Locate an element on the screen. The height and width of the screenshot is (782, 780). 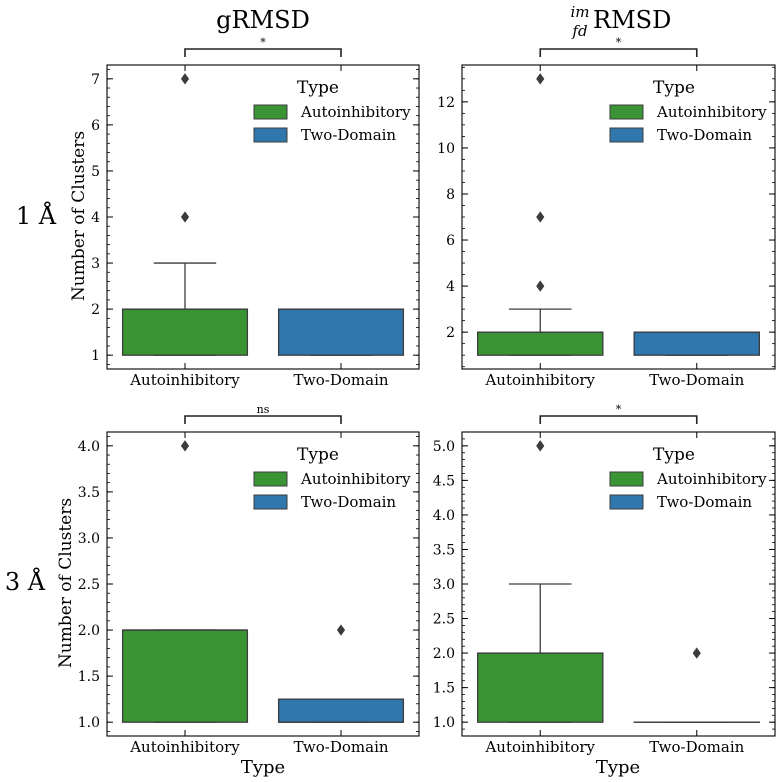
column-title-rmsd-group: im fd RMSD is located at coordinates (620, 21).